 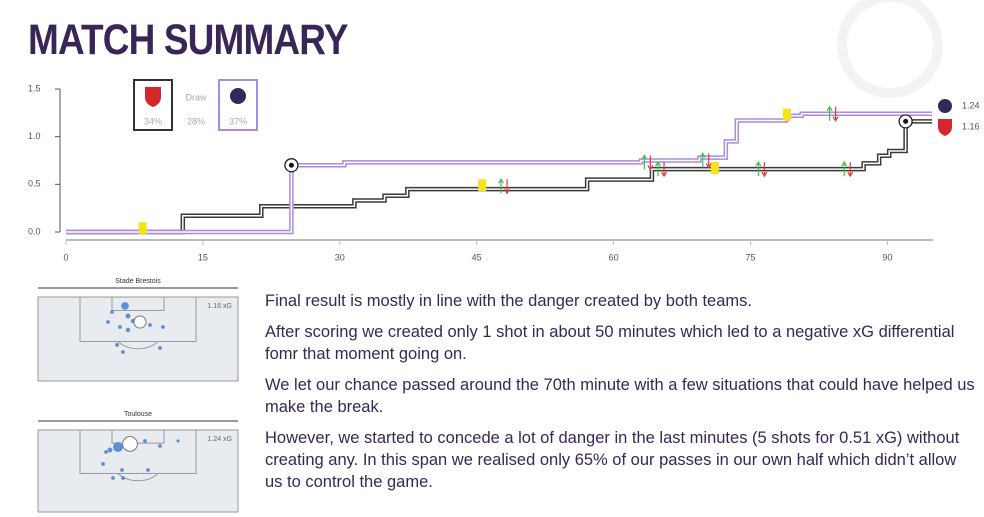 What do you see at coordinates (945, 106) in the screenshot?
I see `away-end-crest` at bounding box center [945, 106].